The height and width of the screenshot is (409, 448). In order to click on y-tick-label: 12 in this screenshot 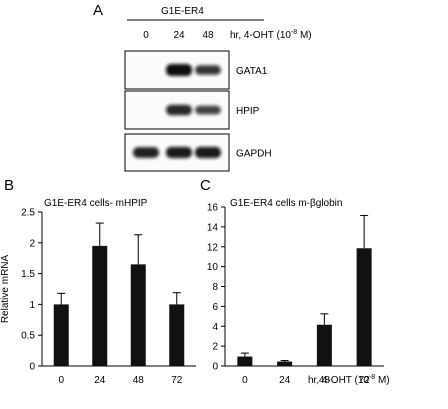, I will do `click(213, 247)`.